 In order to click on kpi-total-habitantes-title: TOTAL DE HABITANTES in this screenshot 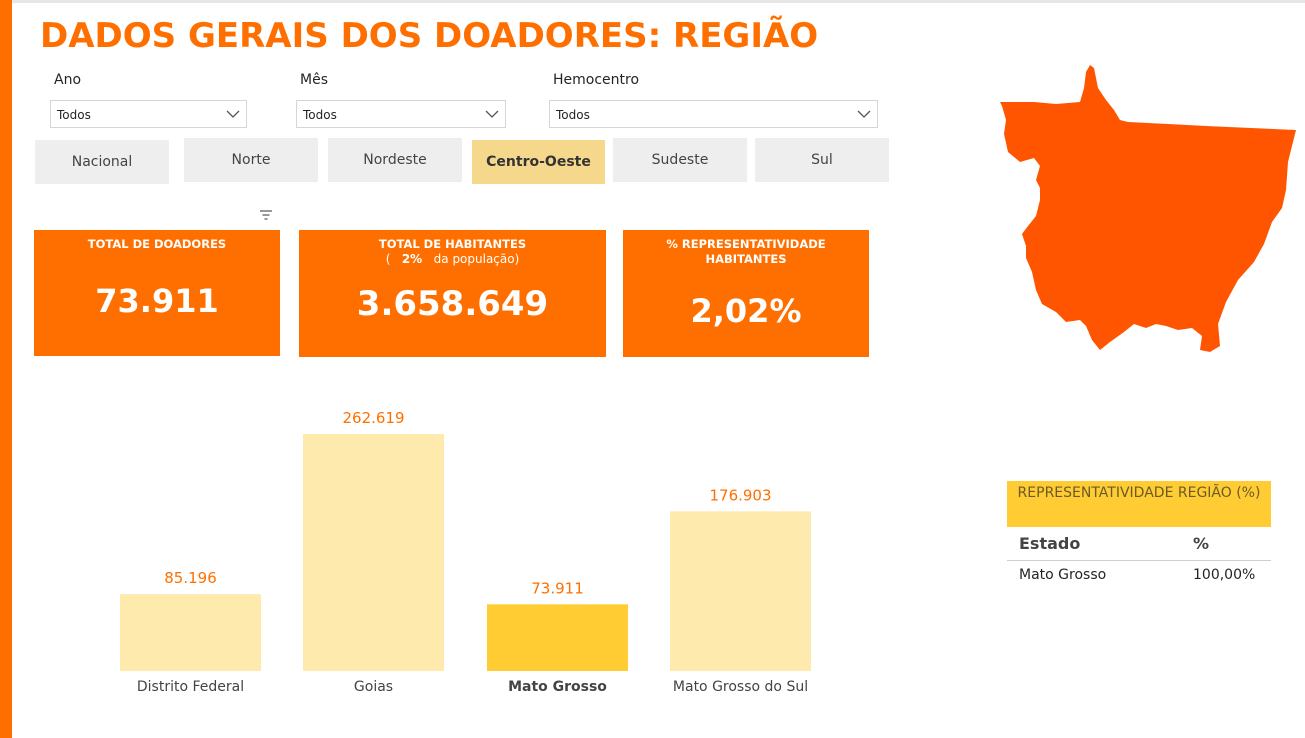, I will do `click(452, 244)`.